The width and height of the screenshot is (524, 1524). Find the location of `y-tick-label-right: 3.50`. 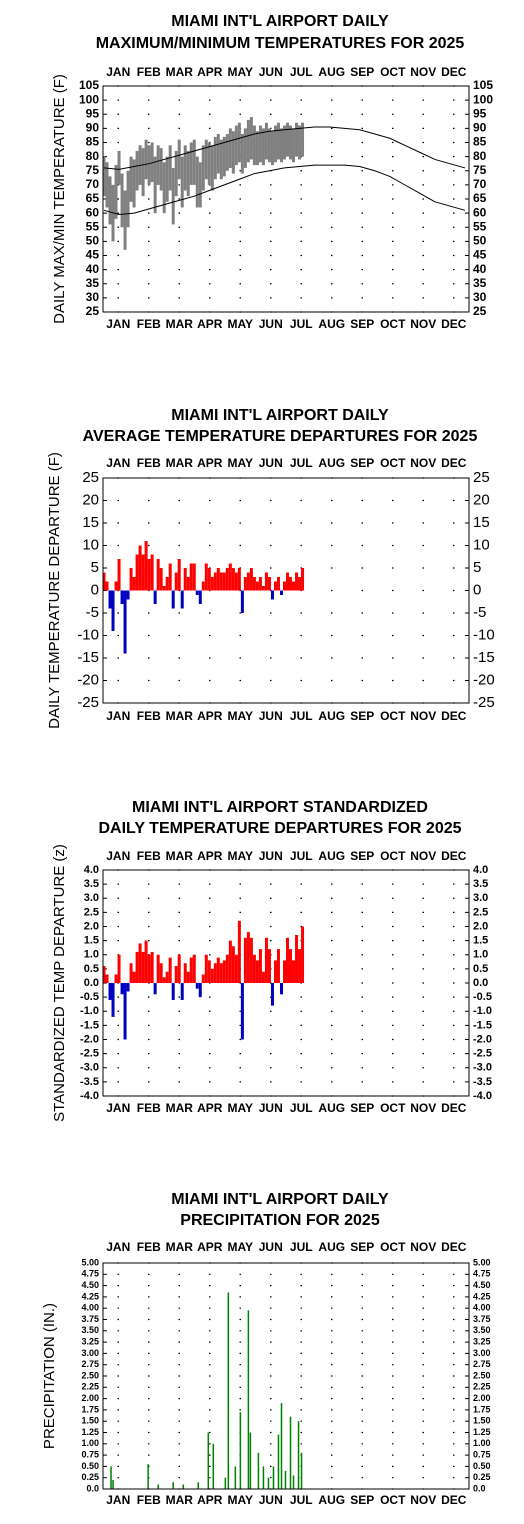

y-tick-label-right: 3.50 is located at coordinates (482, 1330).